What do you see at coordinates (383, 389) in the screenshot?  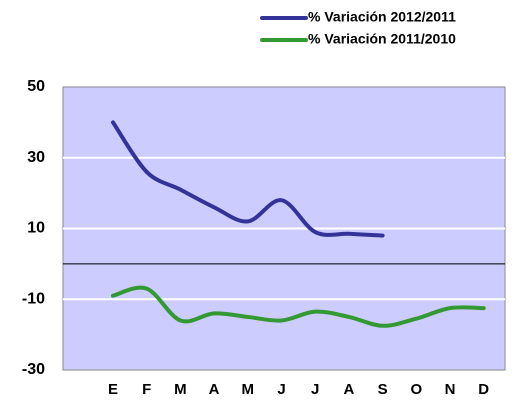 I see `x-tick-label: S` at bounding box center [383, 389].